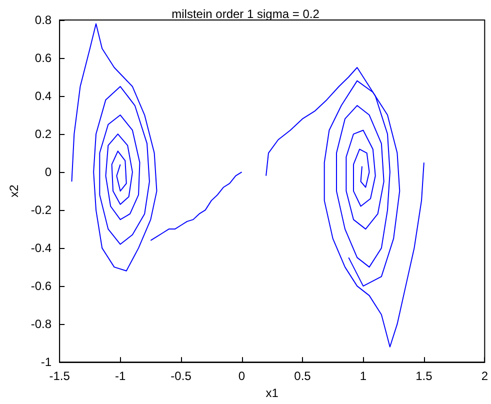 Image resolution: width=491 pixels, height=404 pixels. Describe the element at coordinates (363, 376) in the screenshot. I see `x-tick-label: 1` at that location.